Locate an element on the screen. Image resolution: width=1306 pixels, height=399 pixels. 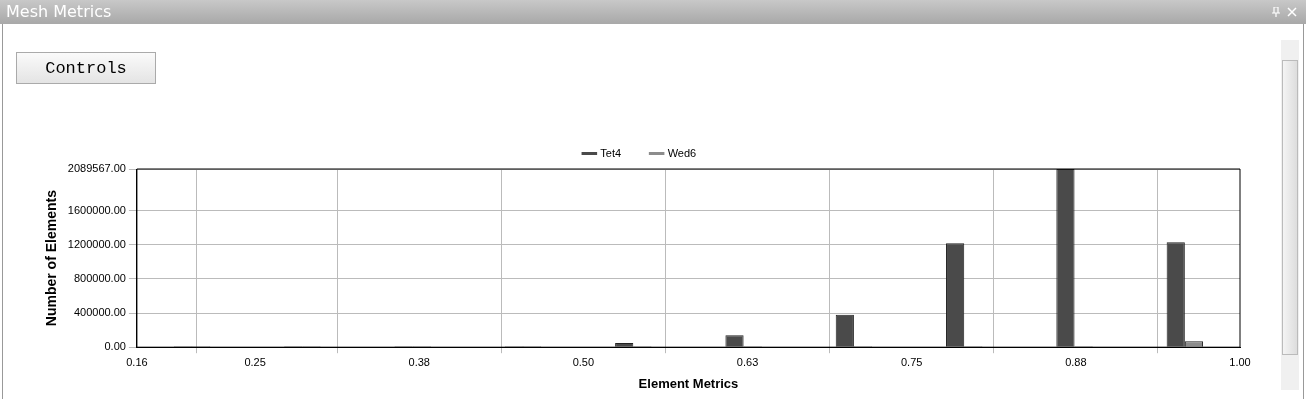
x-tick-label: 0.38 is located at coordinates (419, 361).